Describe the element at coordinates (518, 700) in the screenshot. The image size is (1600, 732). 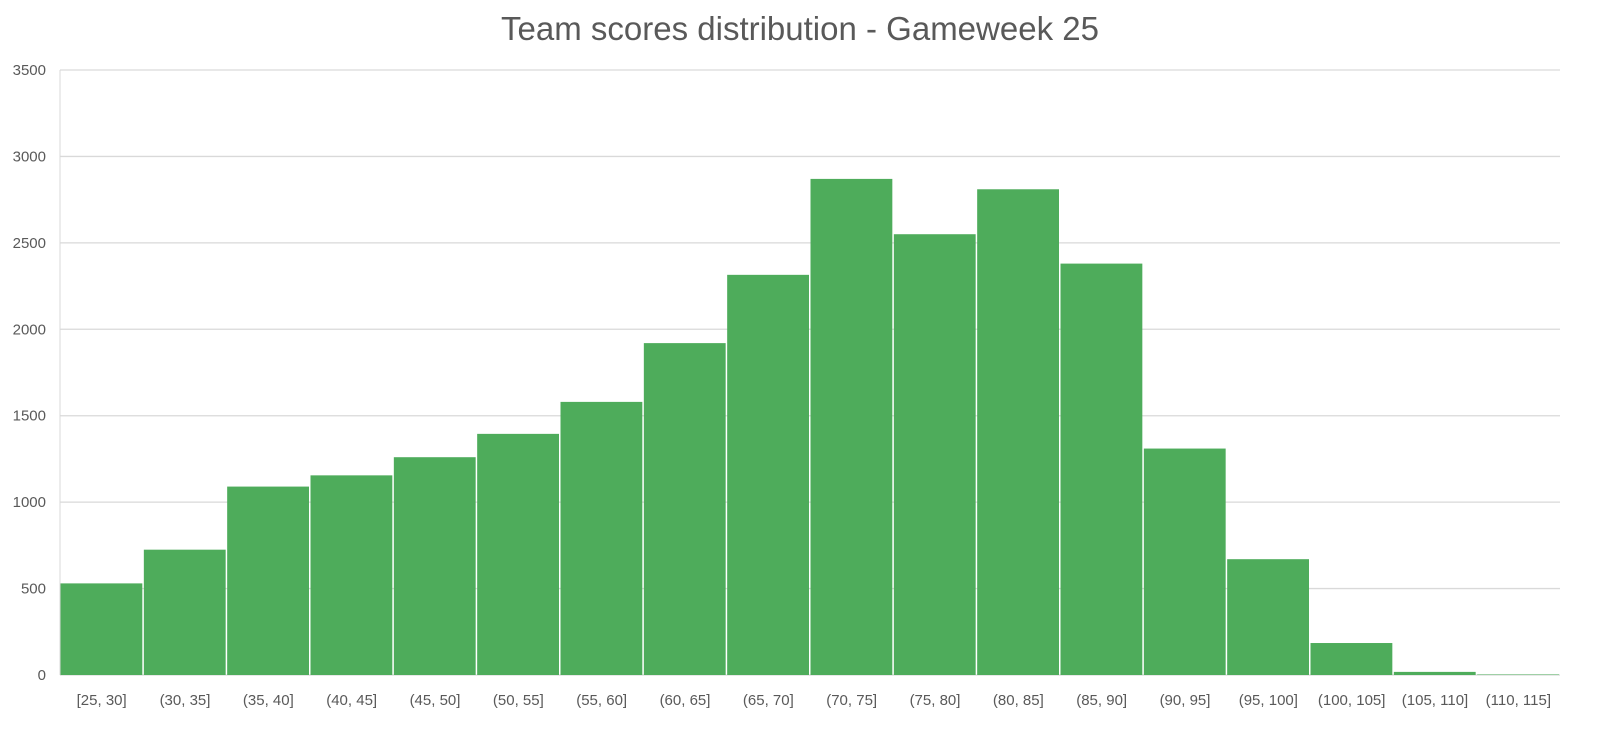
I see `x-tick-label: (50, 55]` at that location.